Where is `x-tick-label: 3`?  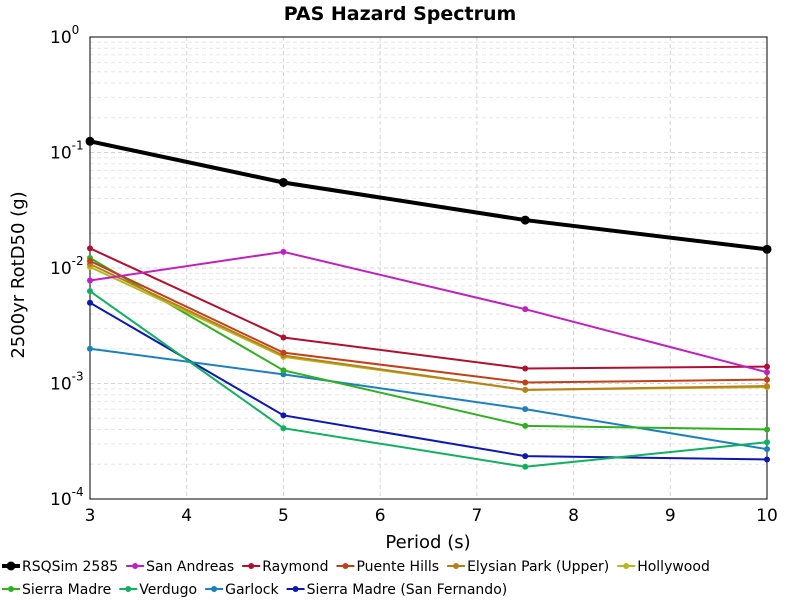 x-tick-label: 3 is located at coordinates (90, 516).